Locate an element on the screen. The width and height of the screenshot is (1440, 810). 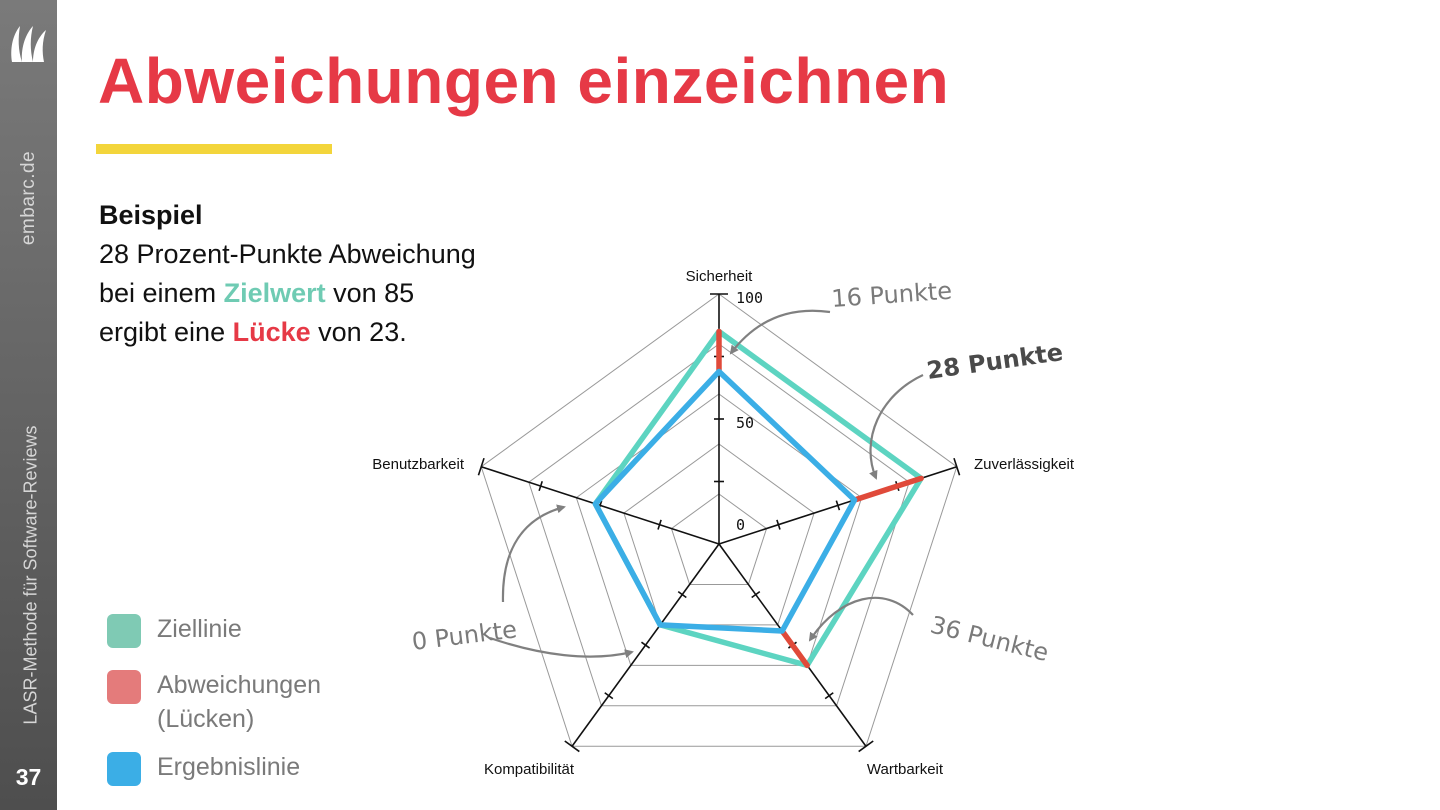
page-title: Abweichungen einzeichnen is located at coordinates (524, 81).